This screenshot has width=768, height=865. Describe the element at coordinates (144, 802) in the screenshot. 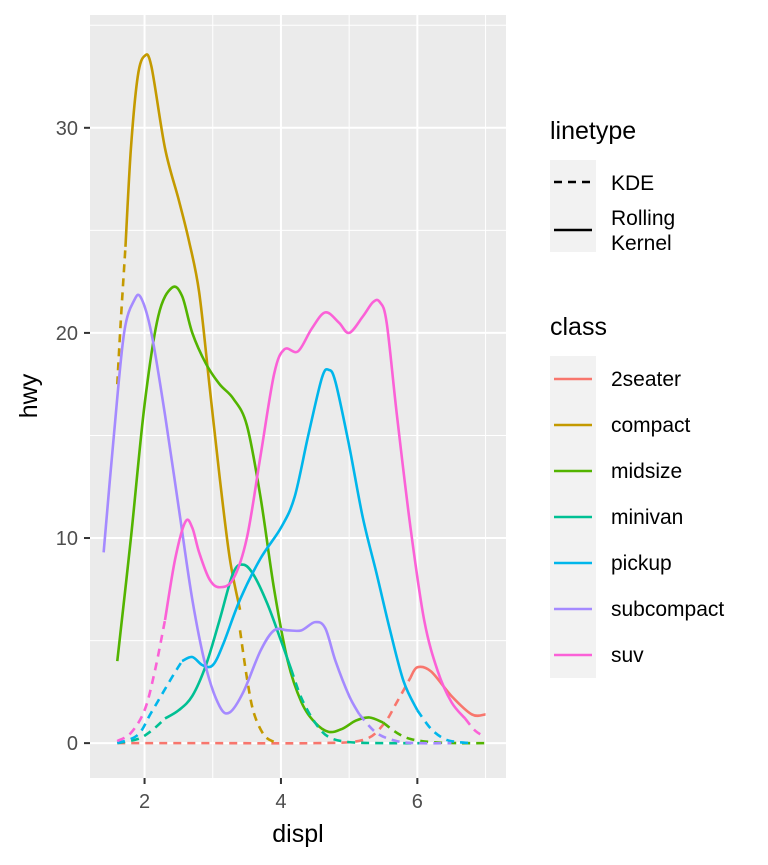

I see `x-tick-label: 2` at that location.